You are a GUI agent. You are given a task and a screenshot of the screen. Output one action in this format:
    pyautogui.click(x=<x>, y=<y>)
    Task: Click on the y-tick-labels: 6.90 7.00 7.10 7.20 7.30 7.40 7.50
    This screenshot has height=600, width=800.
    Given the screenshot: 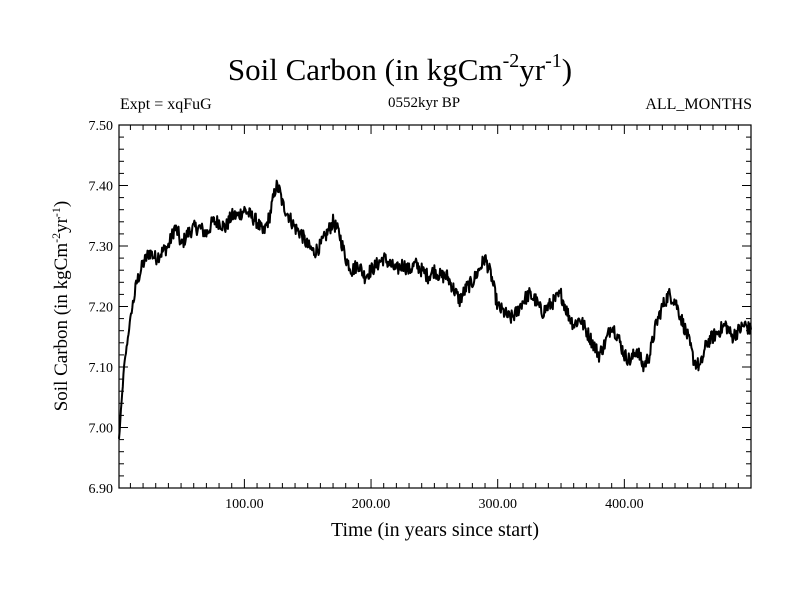 What is the action you would take?
    pyautogui.click(x=101, y=308)
    